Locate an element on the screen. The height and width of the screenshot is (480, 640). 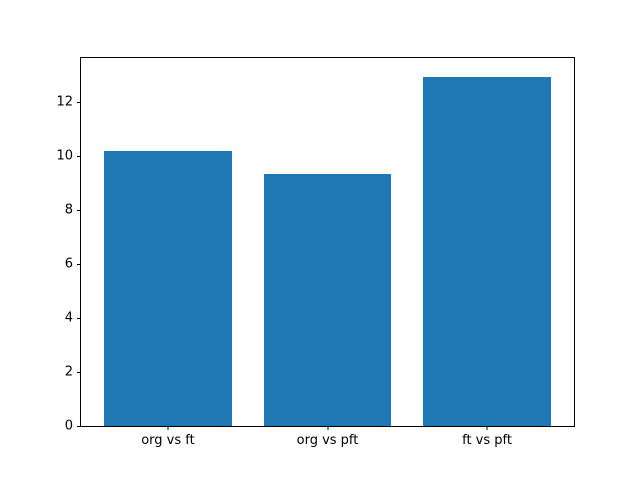
y-tick-label: 0 is located at coordinates (68, 426).